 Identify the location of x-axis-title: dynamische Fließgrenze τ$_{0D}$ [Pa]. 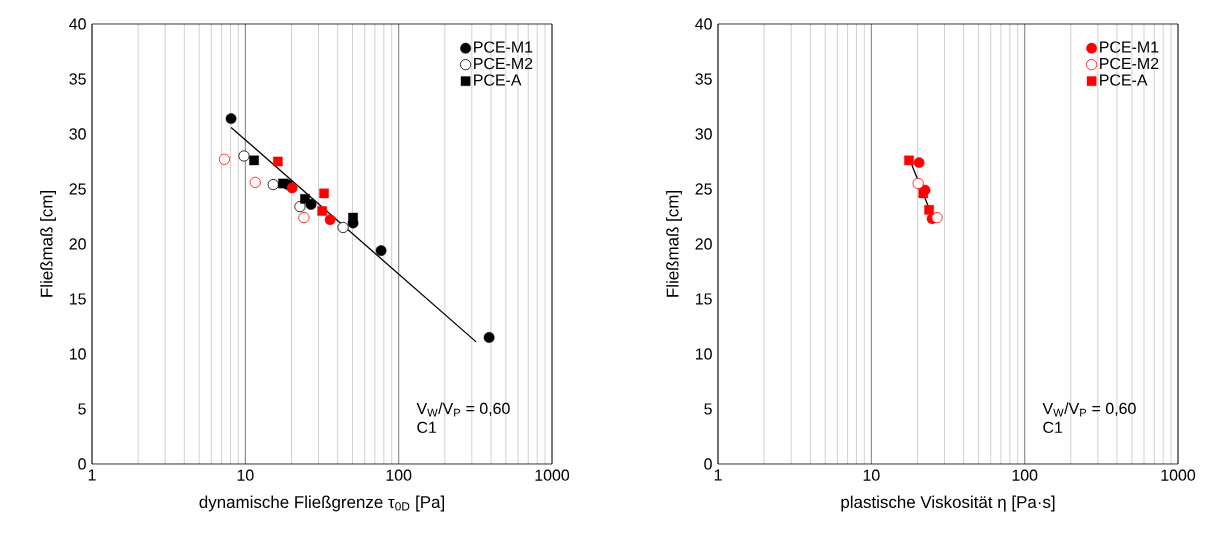
(321, 503).